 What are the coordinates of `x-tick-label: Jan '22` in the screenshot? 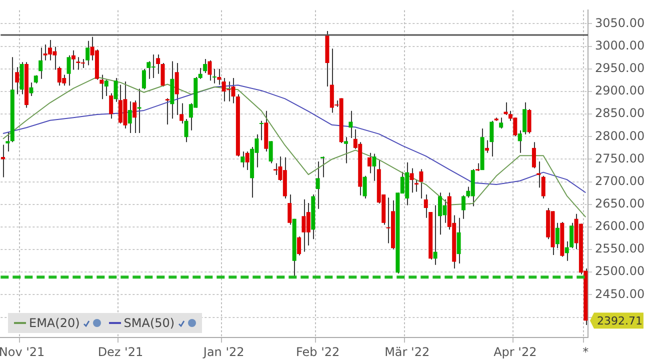 It's located at (223, 351).